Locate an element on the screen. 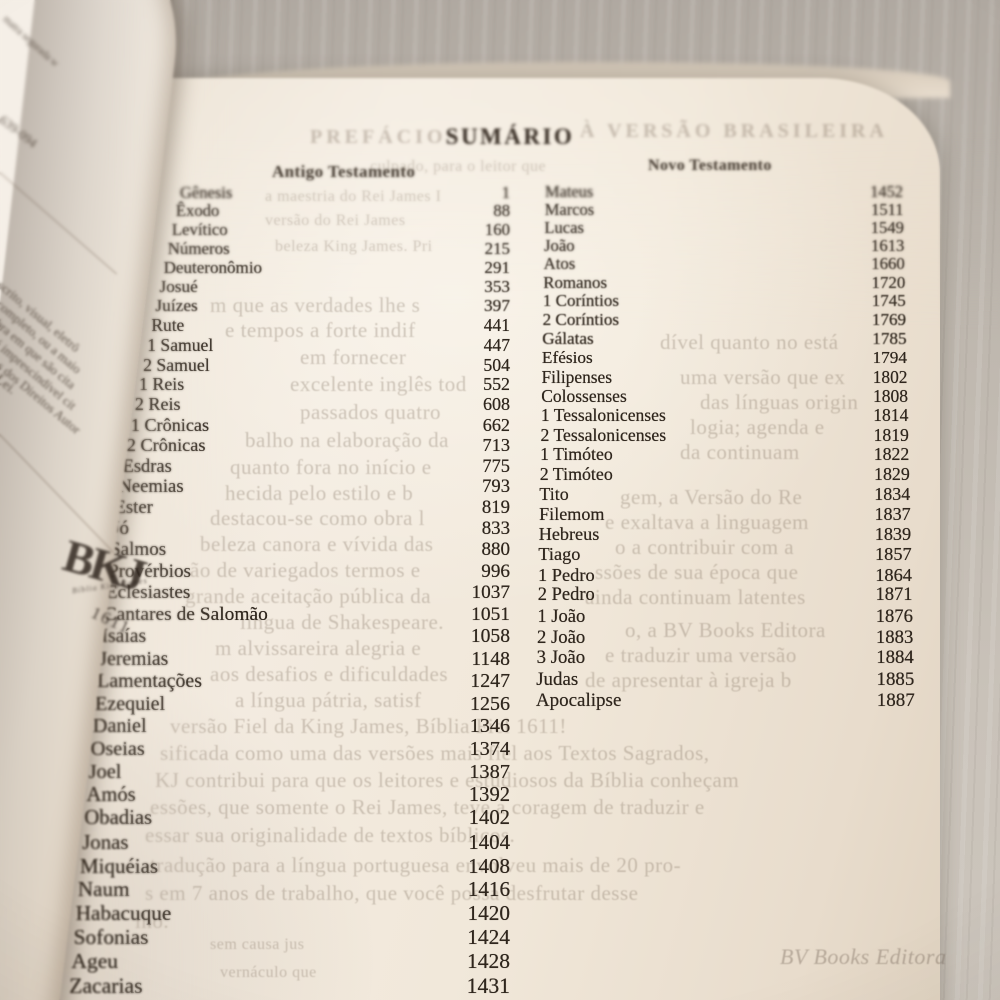 This screenshot has width=1000, height=1000. book-name: 1 Crônicas is located at coordinates (170, 424).